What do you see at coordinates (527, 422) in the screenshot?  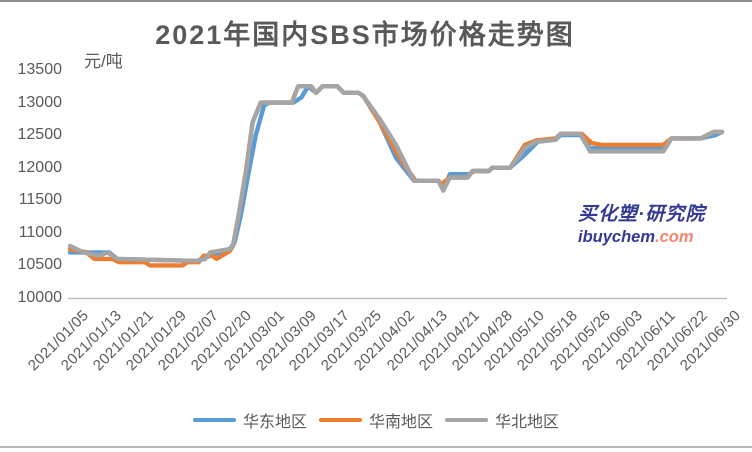 I see `legend-label: 华北地区` at bounding box center [527, 422].